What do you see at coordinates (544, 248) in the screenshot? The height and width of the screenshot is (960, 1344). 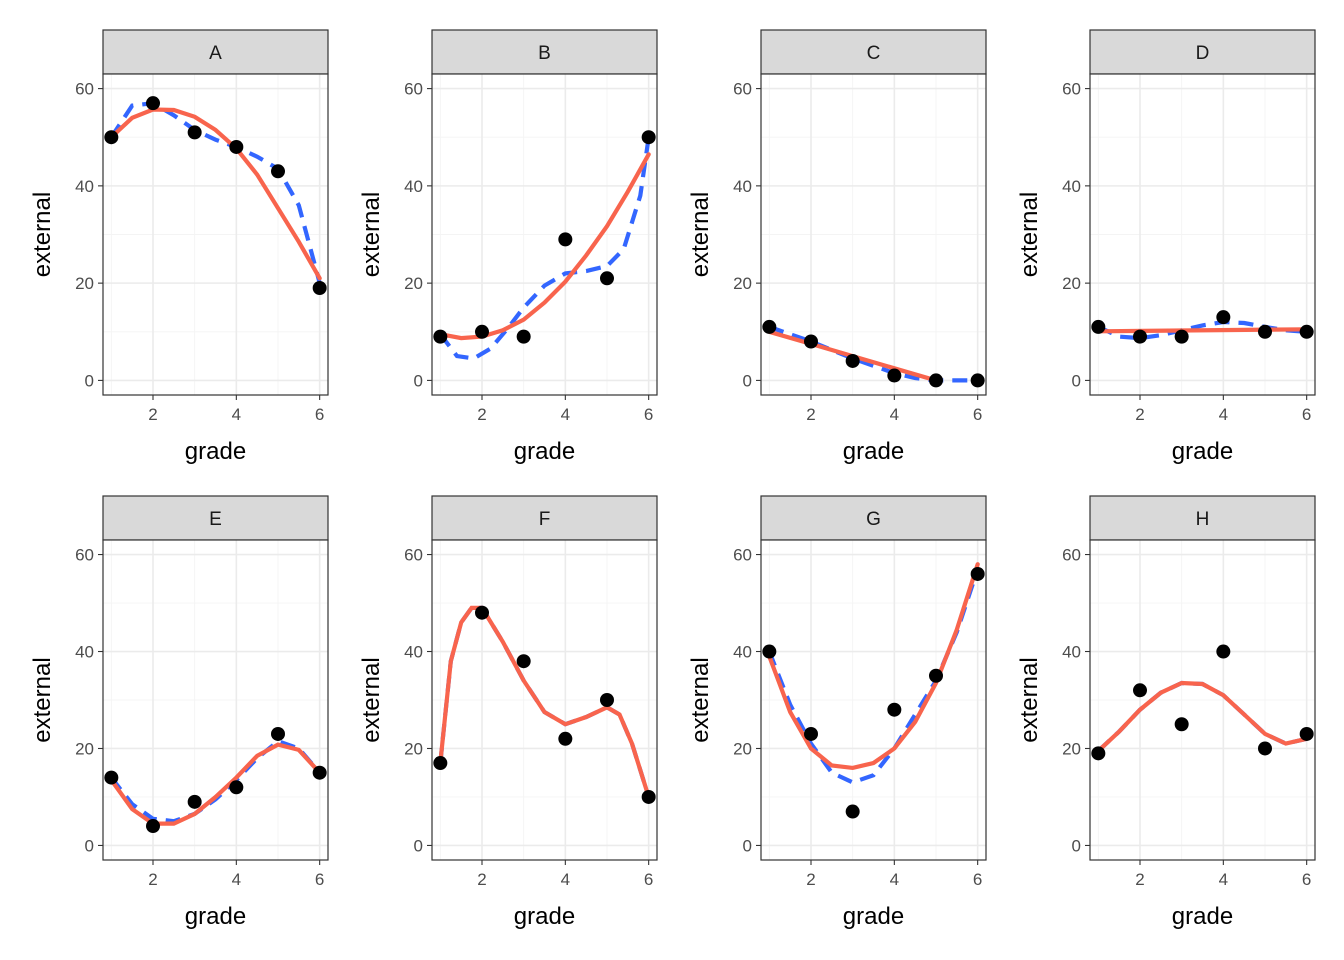 I see `fit-line-dashed` at bounding box center [544, 248].